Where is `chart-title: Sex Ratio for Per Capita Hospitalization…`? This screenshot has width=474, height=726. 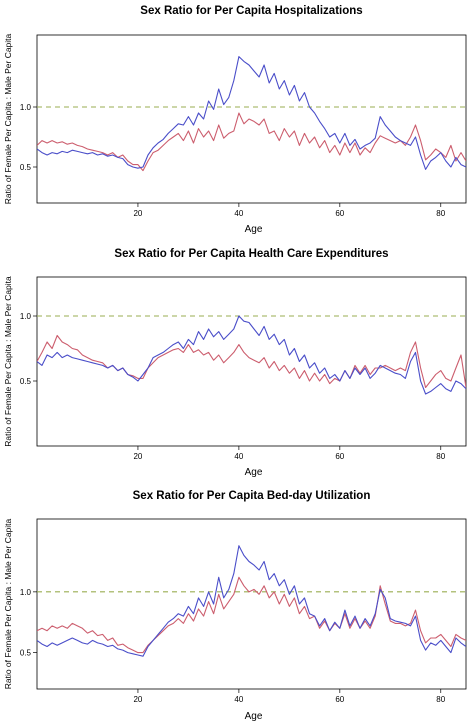 chart-title: Sex Ratio for Per Capita Hospitalization… is located at coordinates (251, 11).